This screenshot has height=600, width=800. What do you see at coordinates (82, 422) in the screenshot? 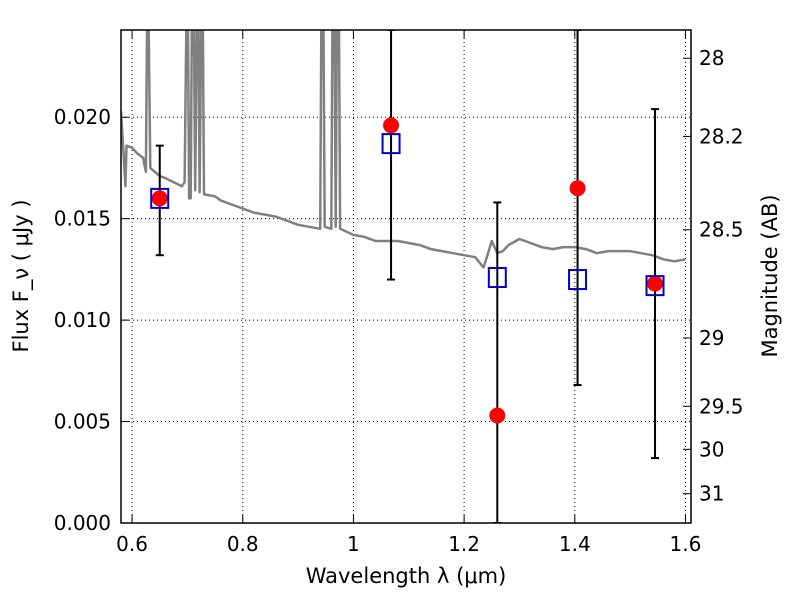
I see `y-tick-label: 0.005` at bounding box center [82, 422].